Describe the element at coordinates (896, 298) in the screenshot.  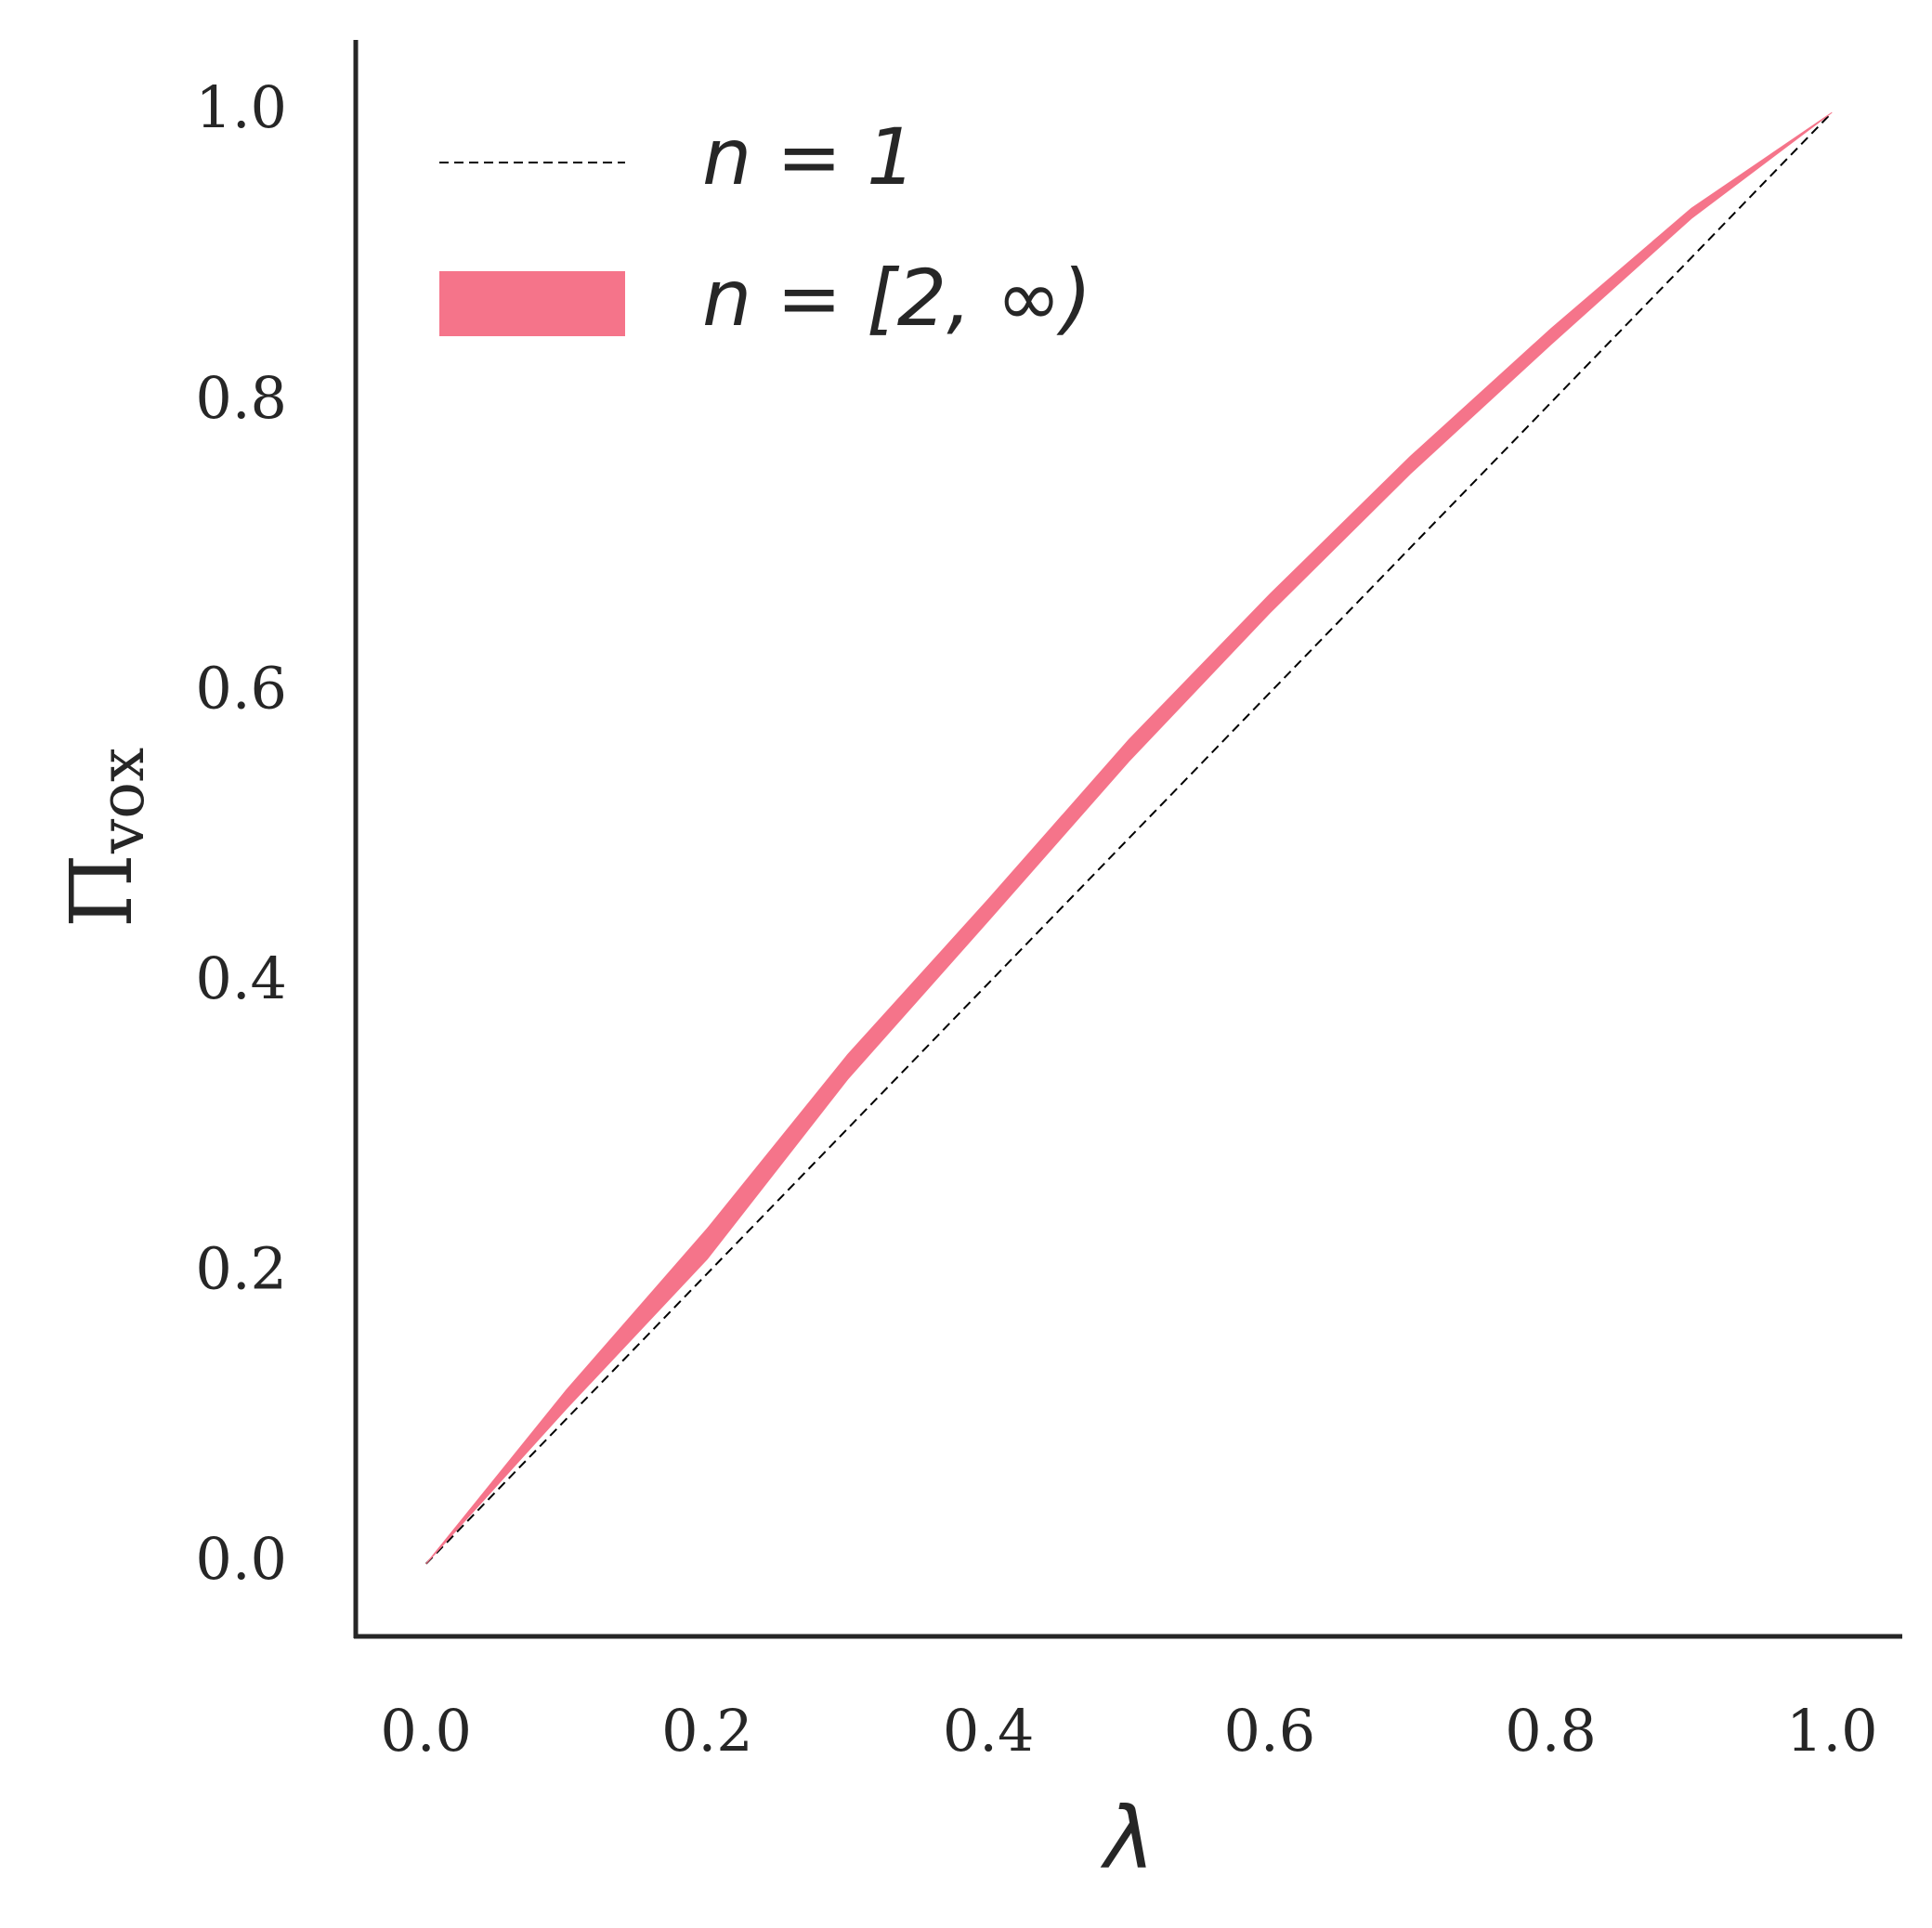
I see `legend-label: n = [2, ∞)` at that location.